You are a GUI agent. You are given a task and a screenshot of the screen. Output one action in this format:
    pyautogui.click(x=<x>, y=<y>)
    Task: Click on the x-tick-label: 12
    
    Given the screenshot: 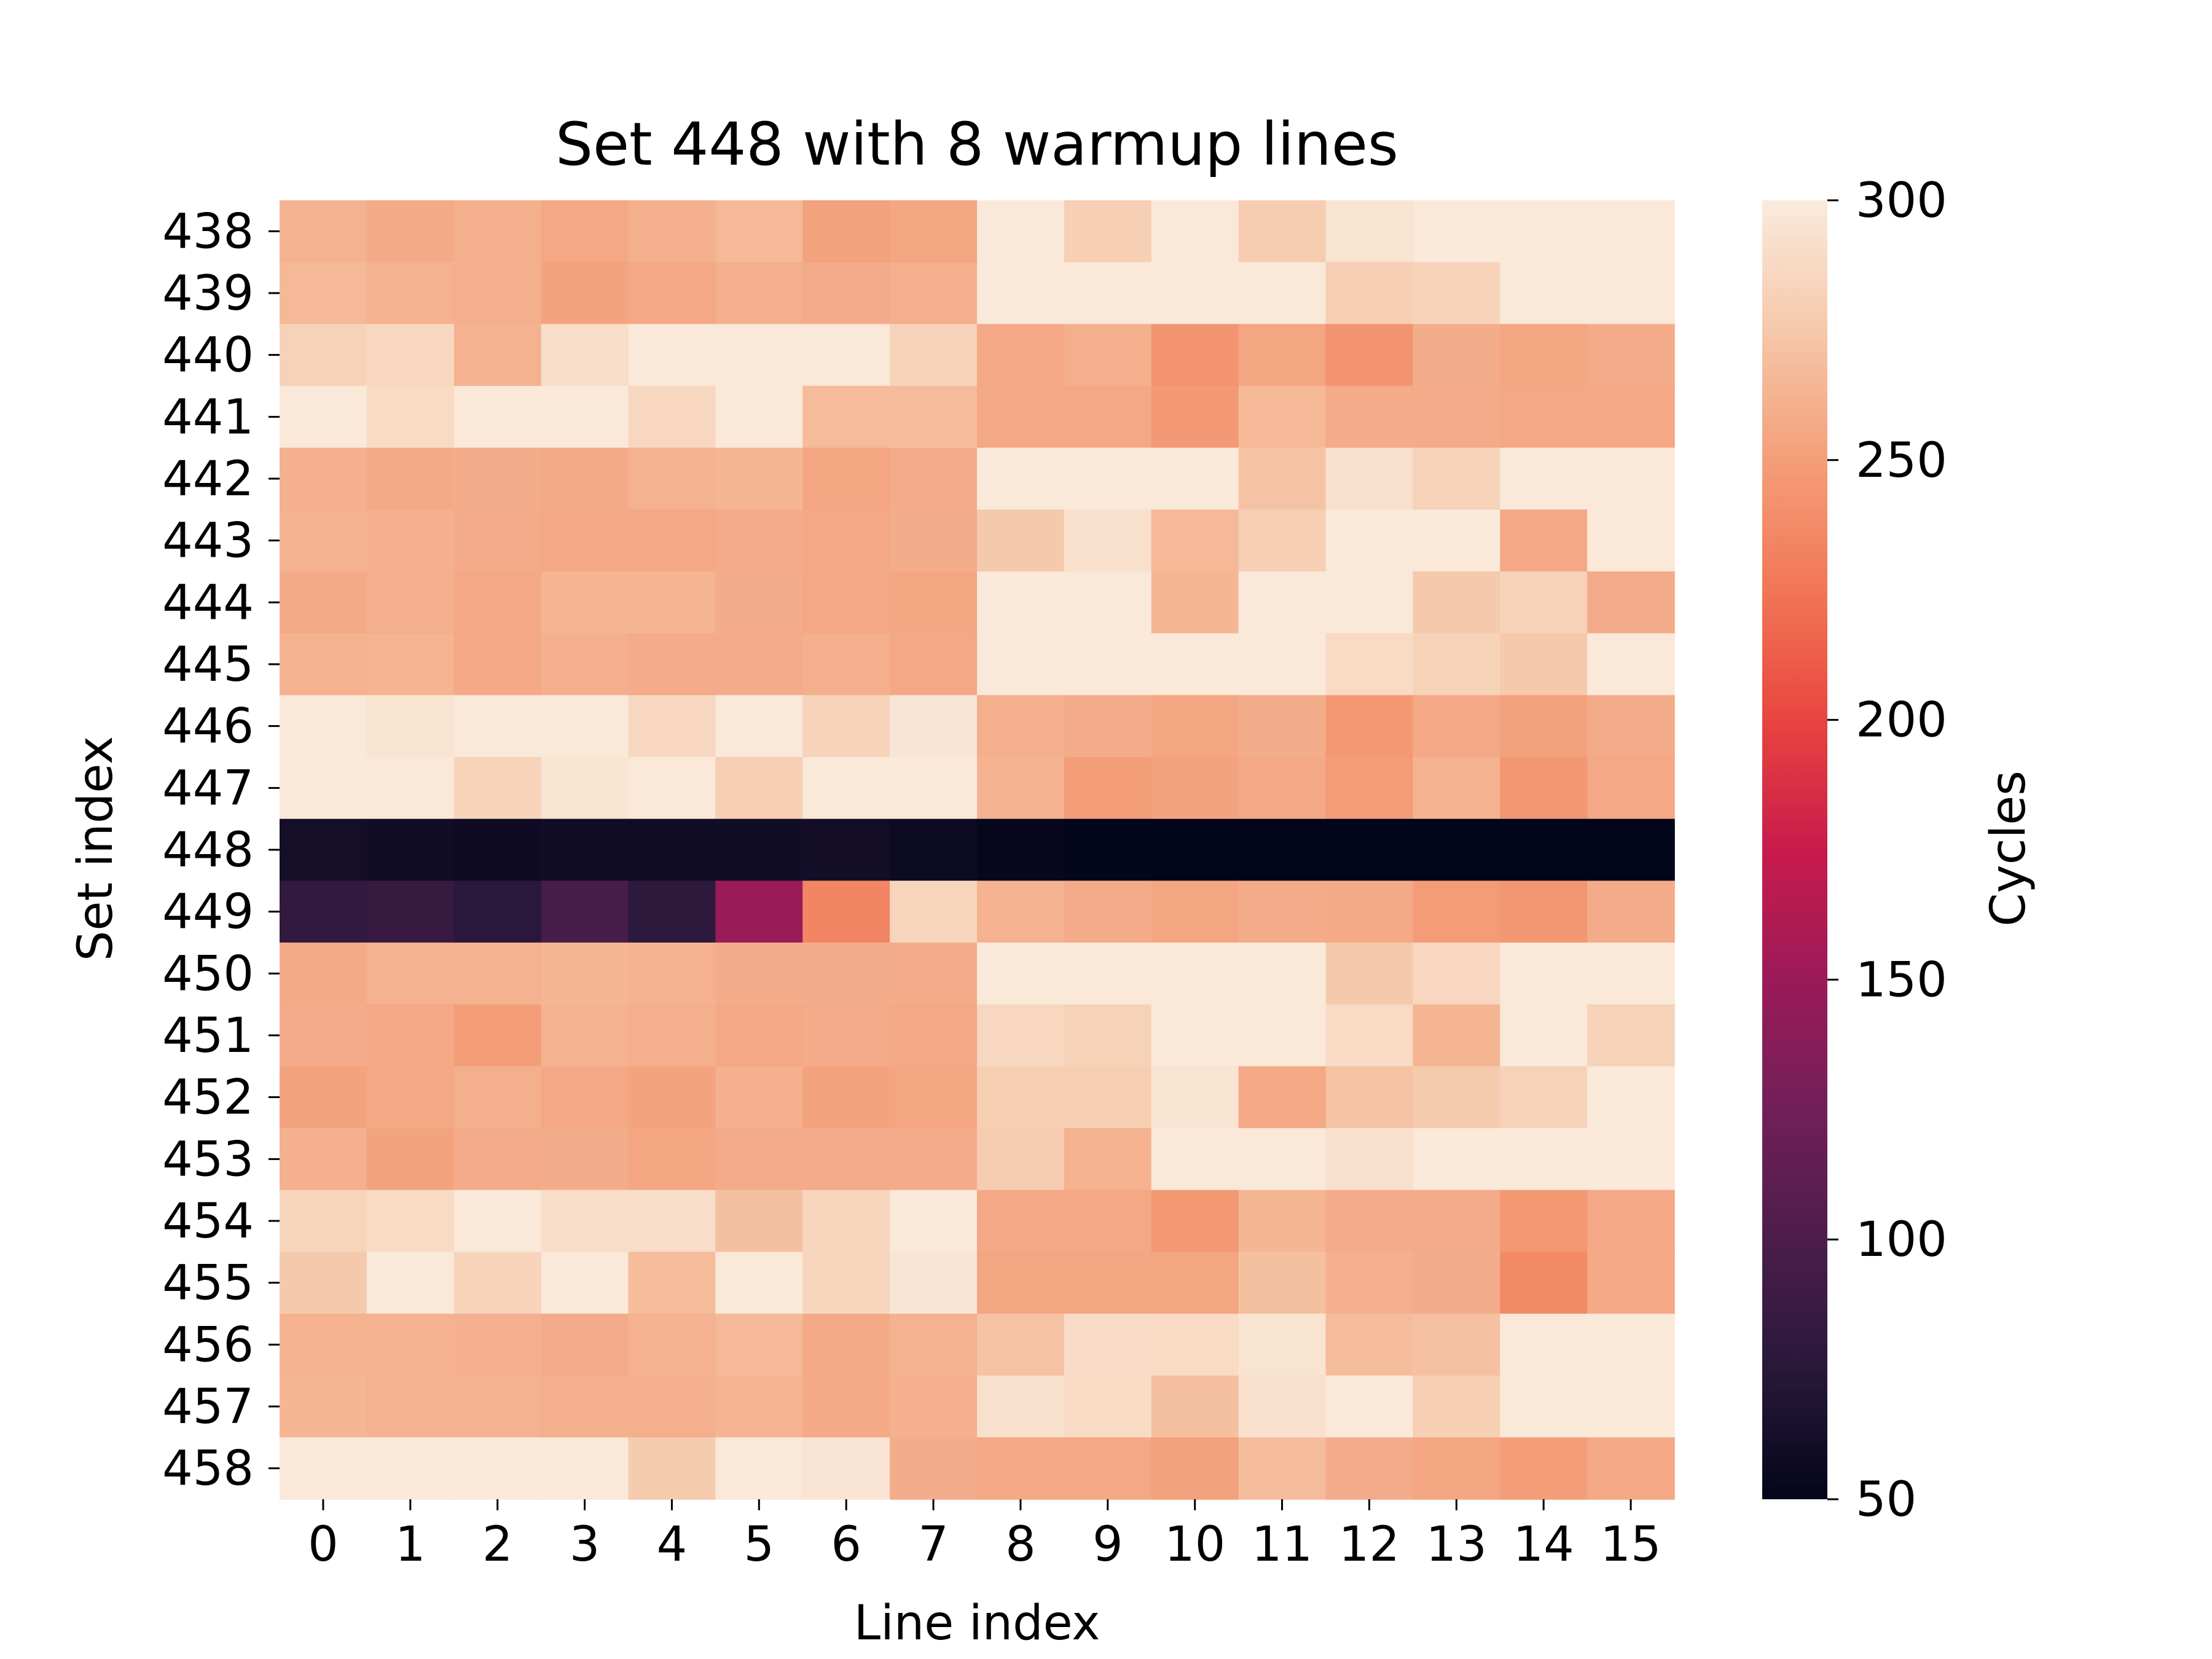 What is the action you would take?
    pyautogui.click(x=1369, y=1544)
    